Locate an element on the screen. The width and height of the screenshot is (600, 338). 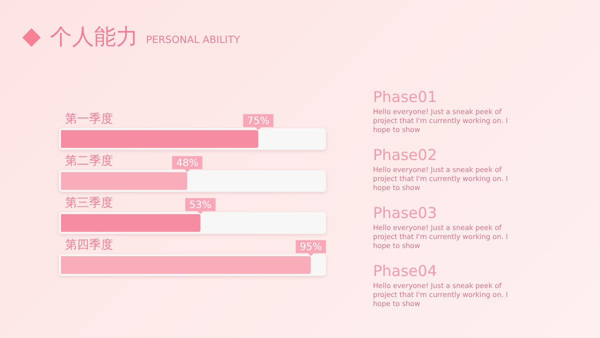
text: Phase01 is located at coordinates (405, 97).